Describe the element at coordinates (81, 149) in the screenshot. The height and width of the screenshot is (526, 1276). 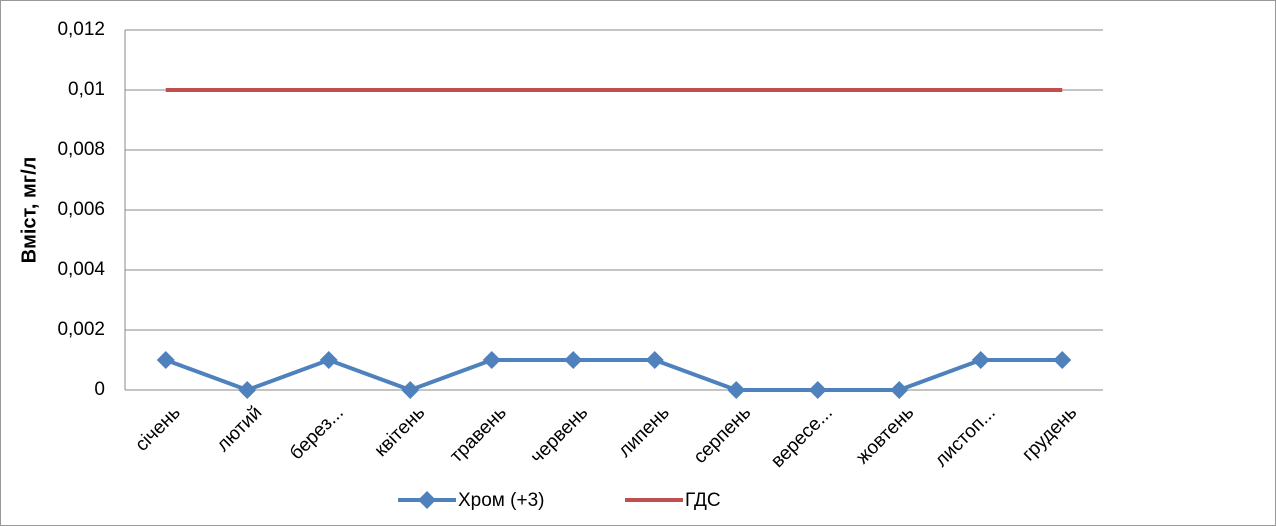
I see `y-tick-label: 0,008` at that location.